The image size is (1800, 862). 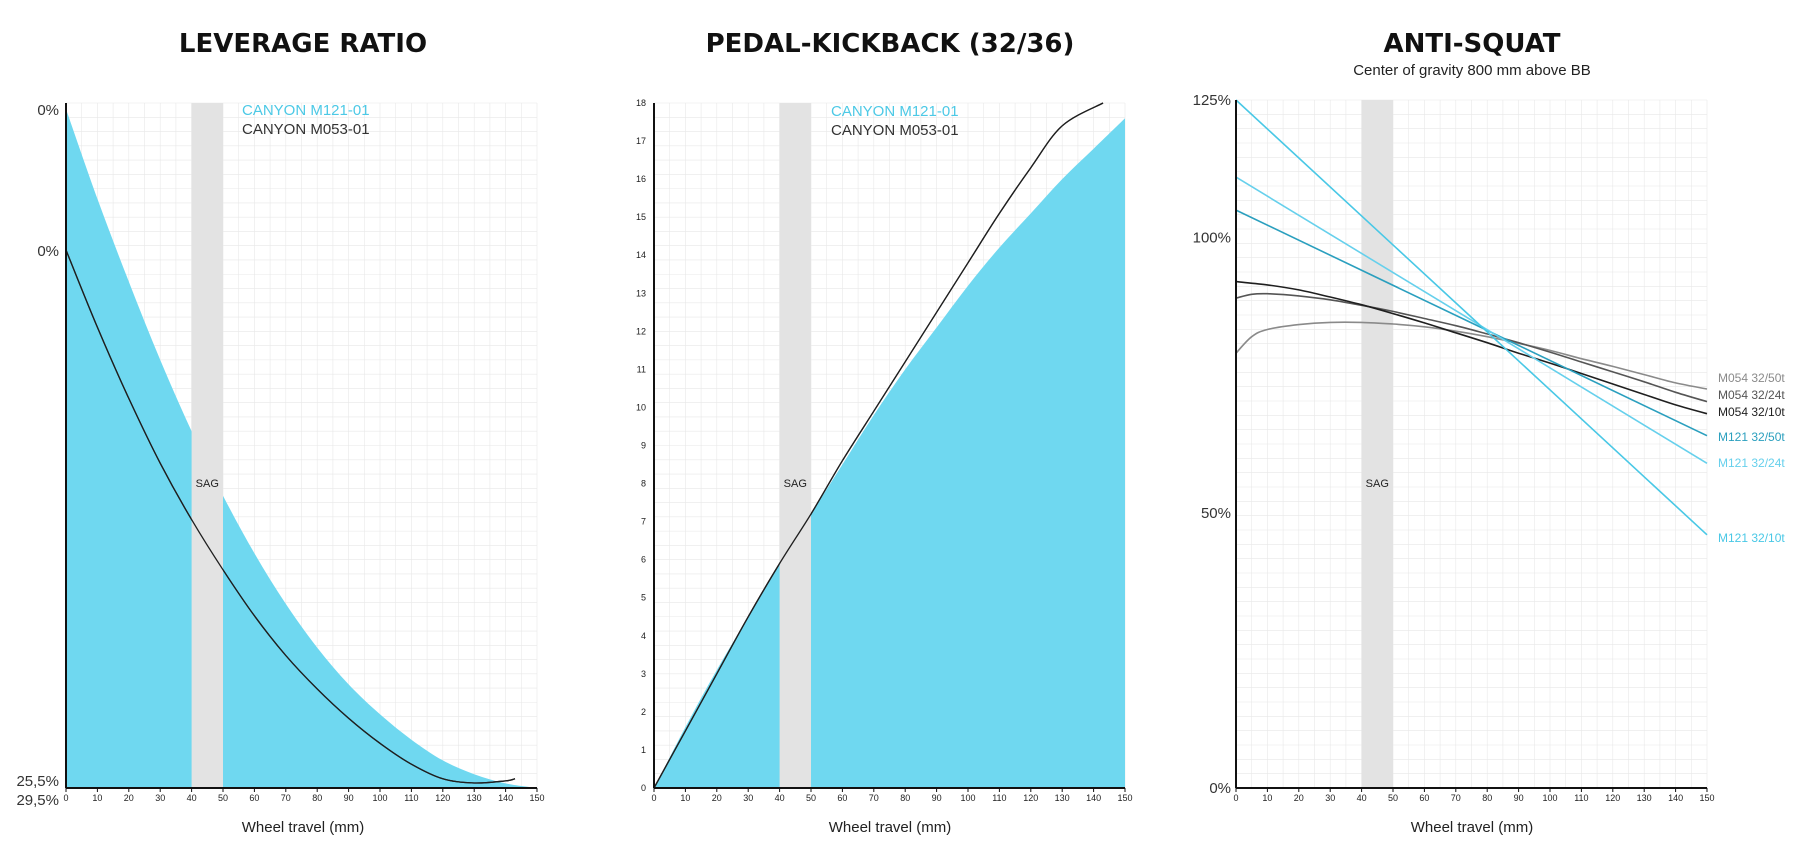 I want to click on y-tick-label: 9, so click(x=643, y=446).